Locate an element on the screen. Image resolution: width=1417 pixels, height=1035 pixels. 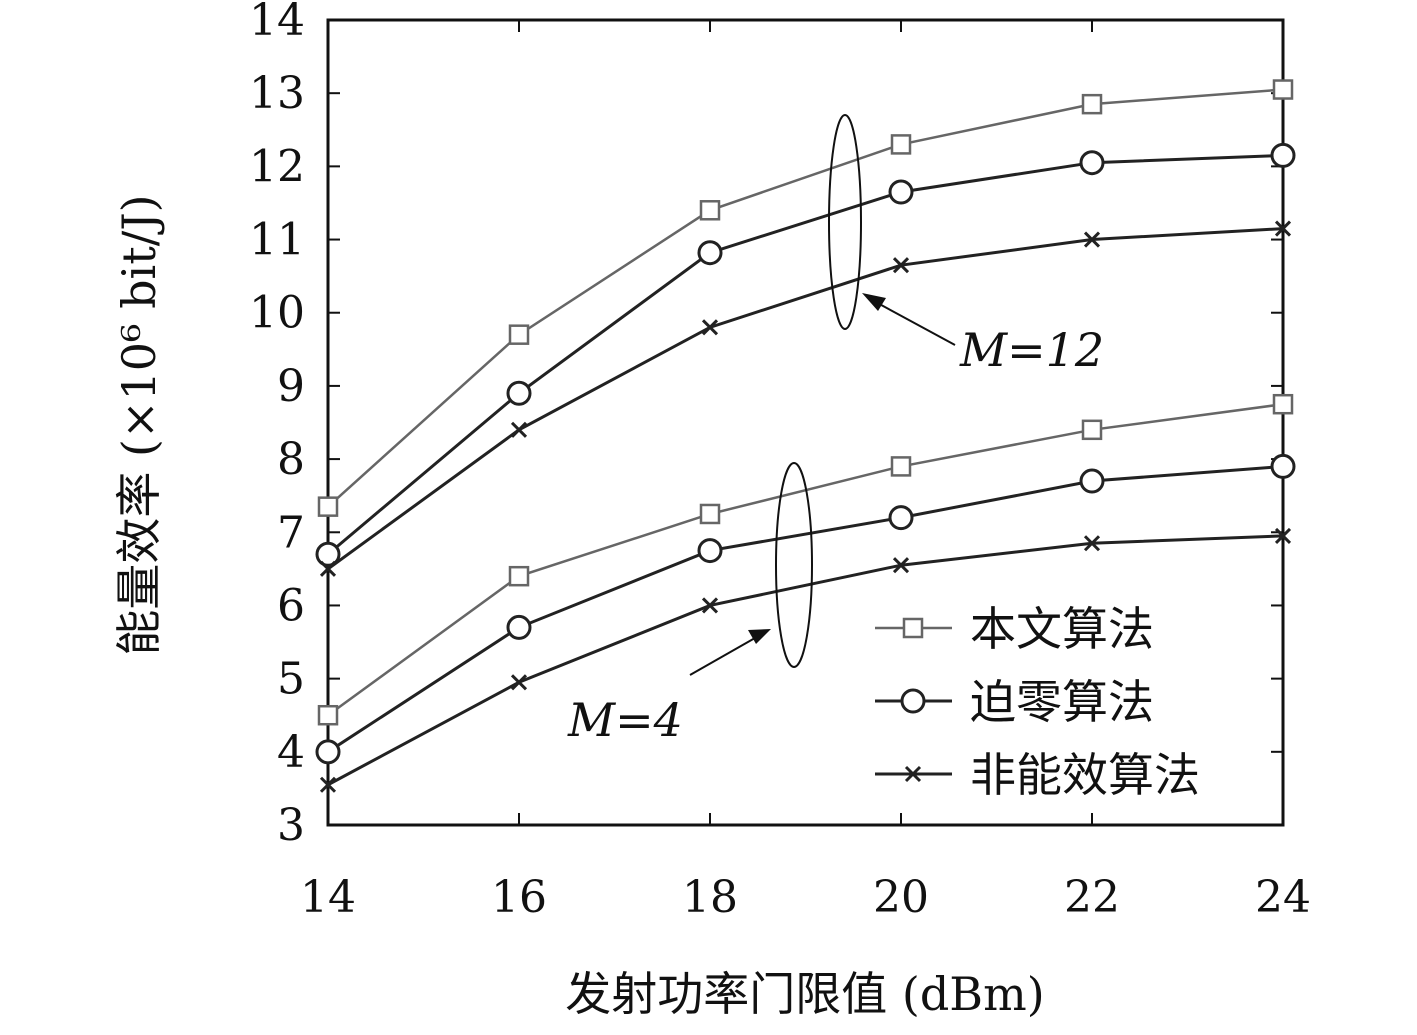
y-tick-label: 11 is located at coordinates (277, 240).